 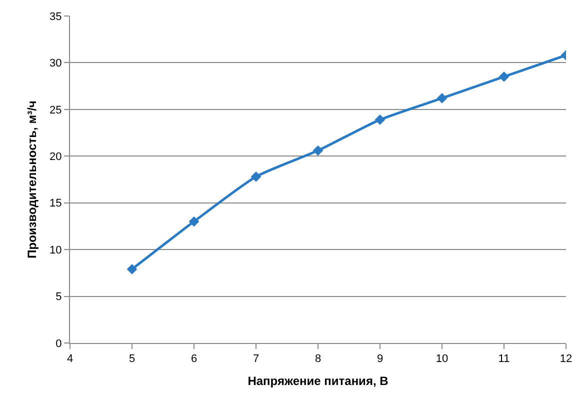 I want to click on x-tick-label: 7, so click(x=256, y=359).